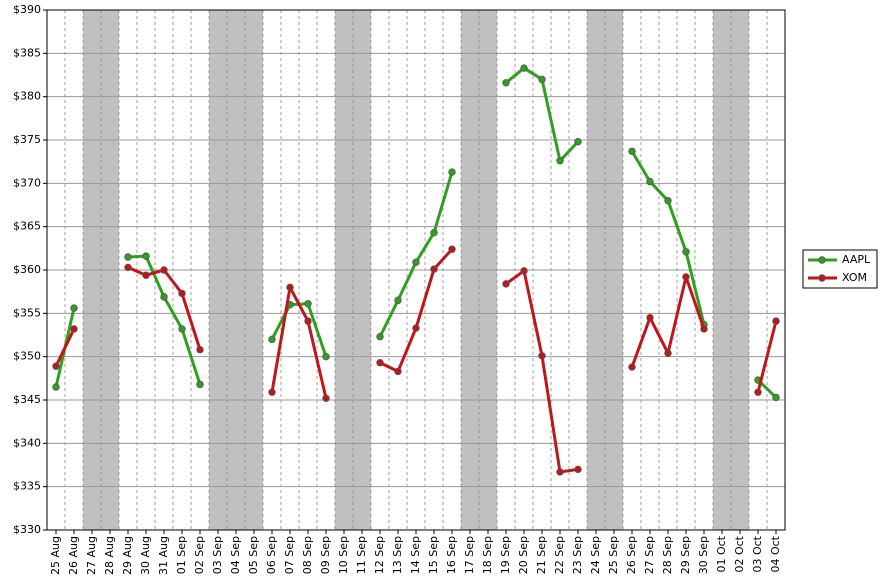 Image resolution: width=884 pixels, height=588 pixels. I want to click on x-tick-label: 02 Oct, so click(739, 553).